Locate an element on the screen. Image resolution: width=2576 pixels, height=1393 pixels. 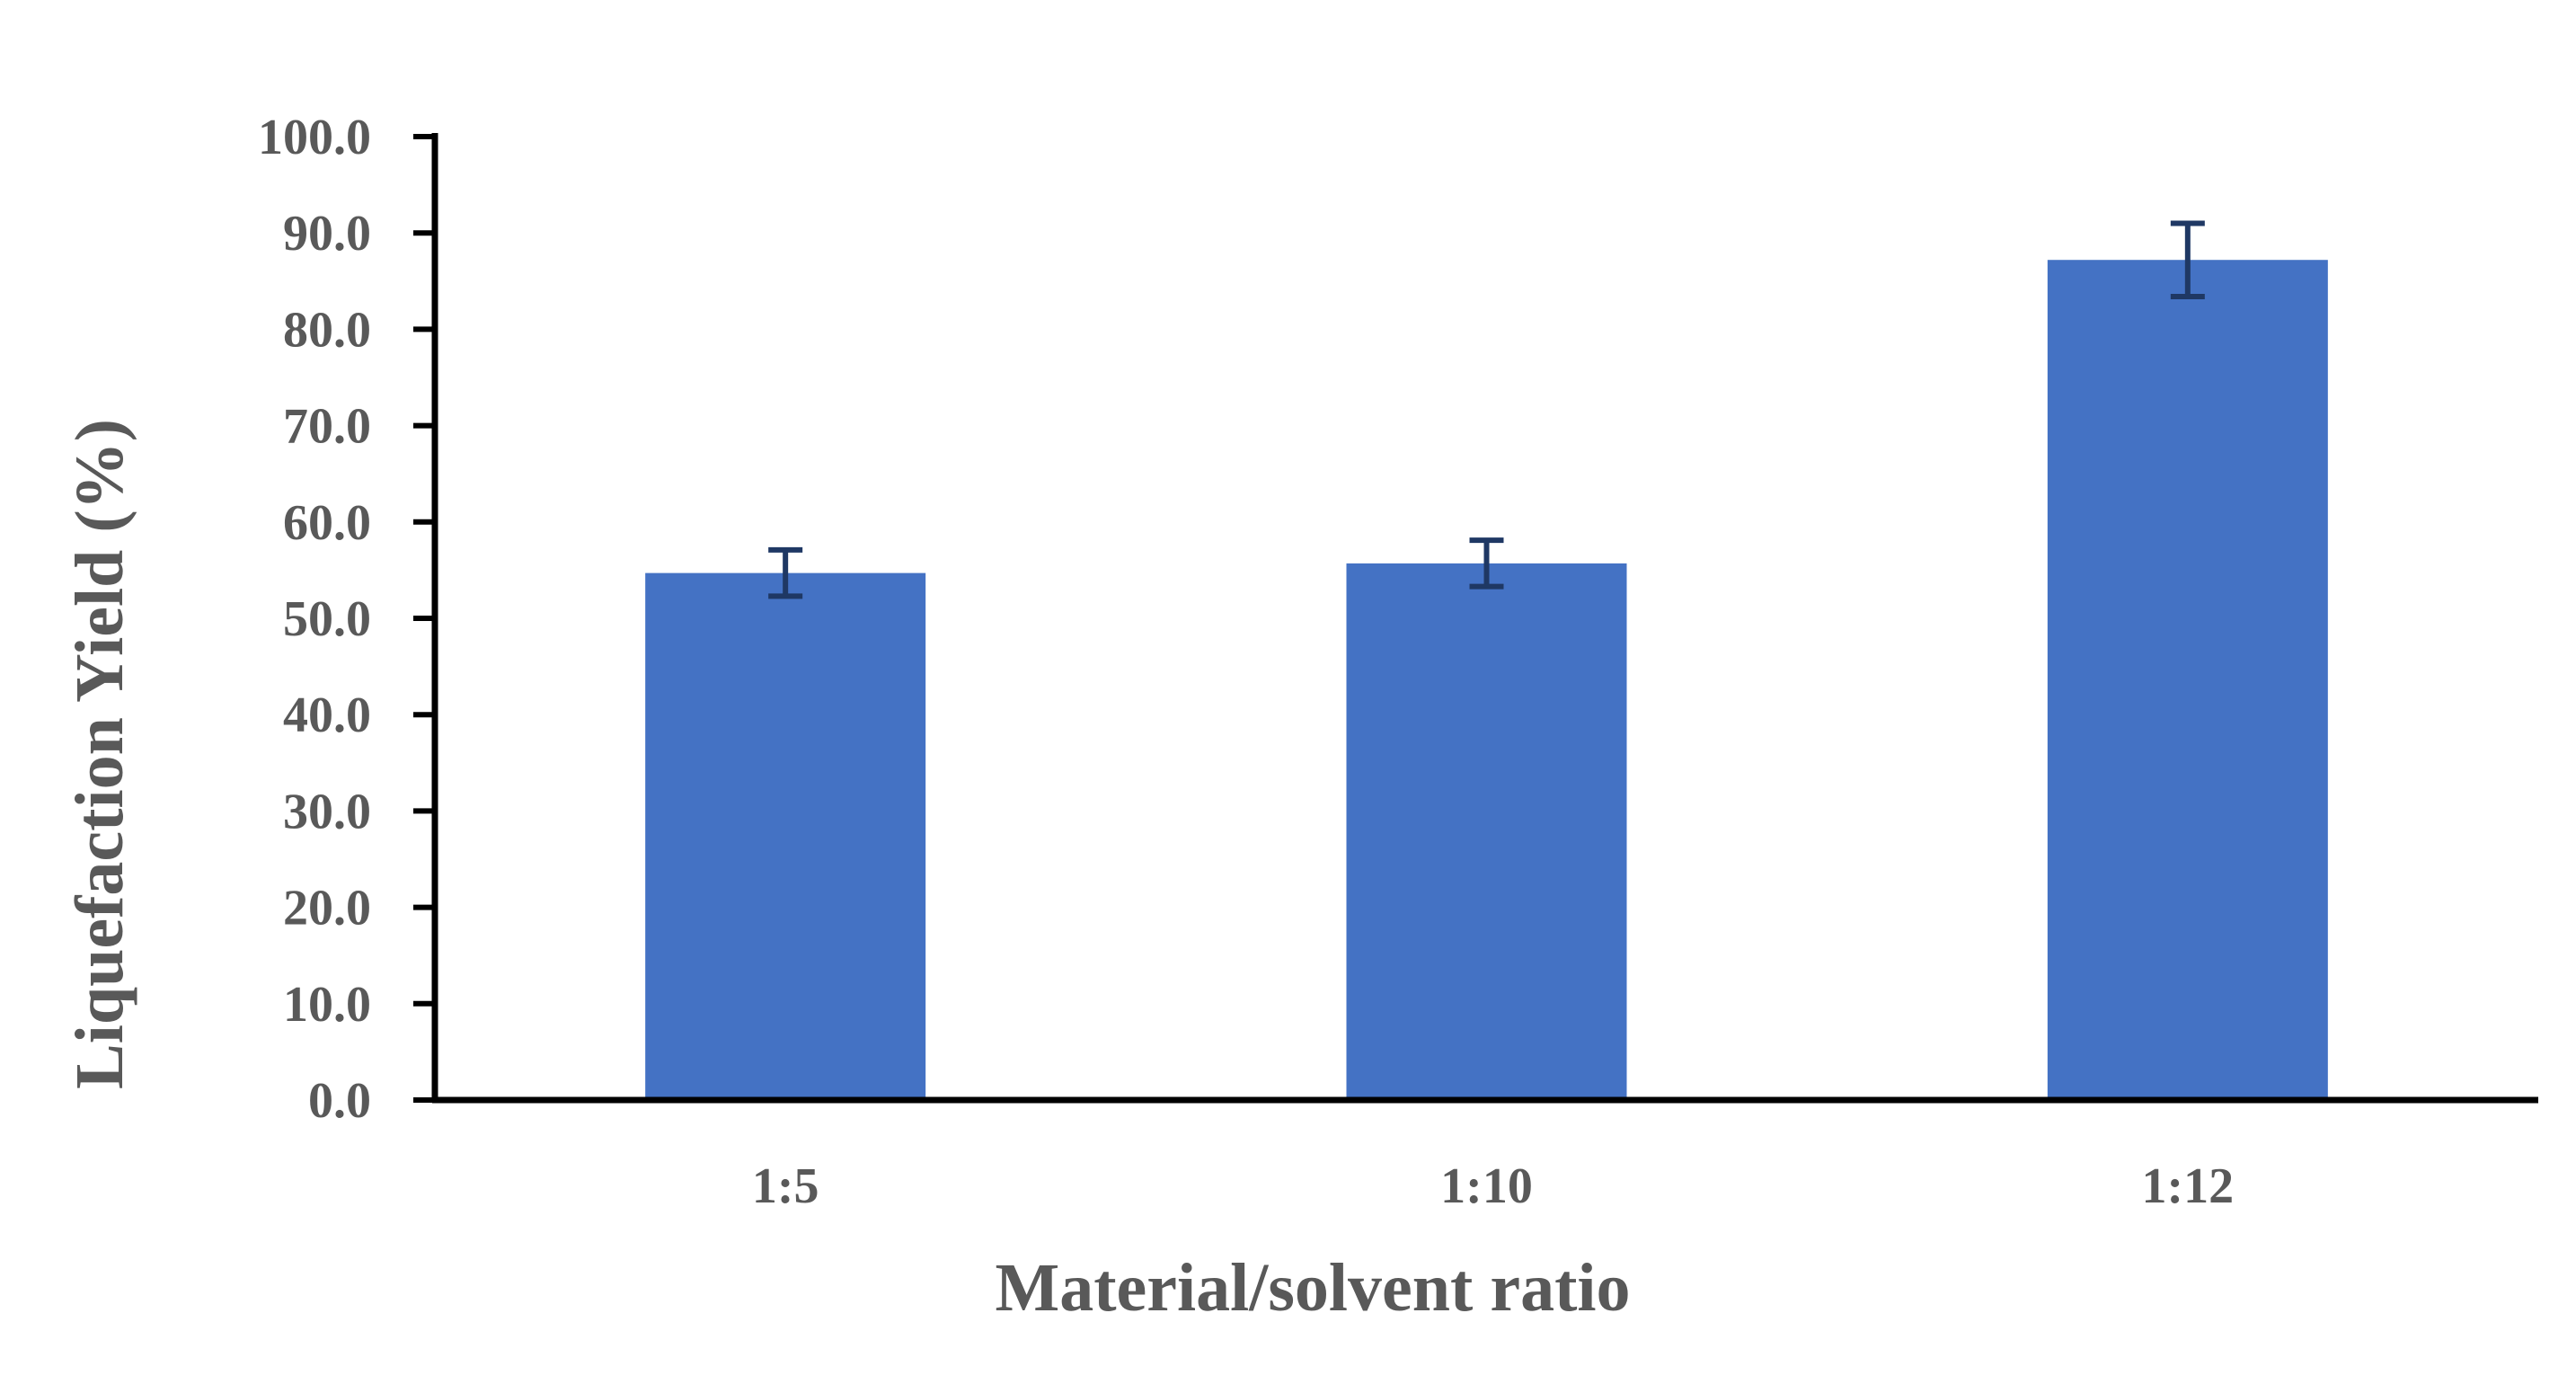
y-tick-label: 80.0 is located at coordinates (327, 330).